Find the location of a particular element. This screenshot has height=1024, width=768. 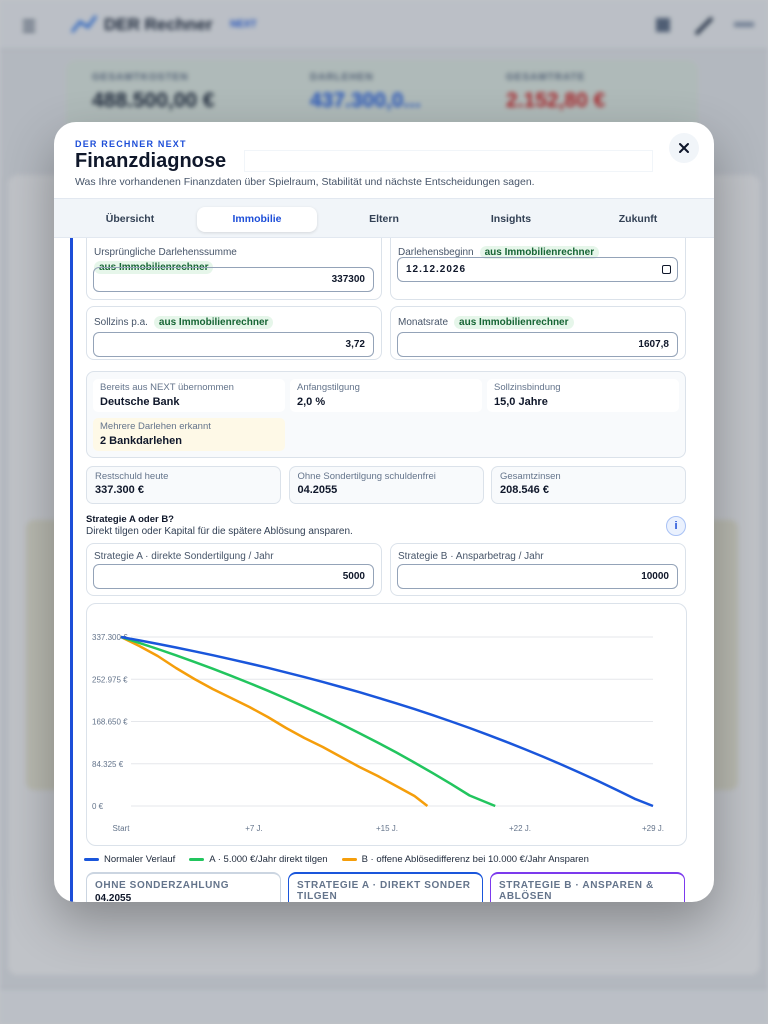

result-card: STRATEGIE B · ANSPAREN & ABLÖSEN is located at coordinates (587, 887).